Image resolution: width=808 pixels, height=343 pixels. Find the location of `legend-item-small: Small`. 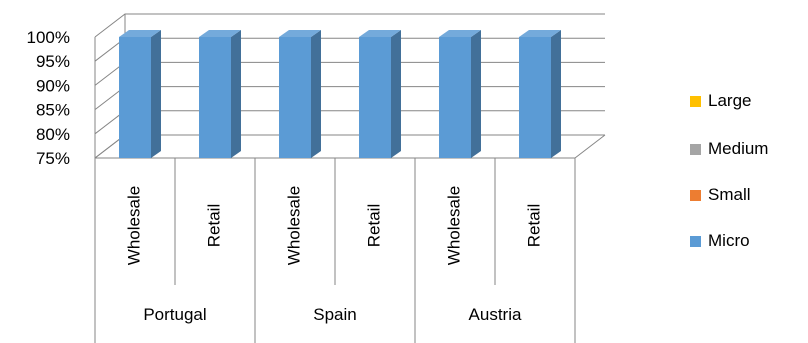

legend-item-small: Small is located at coordinates (720, 195).